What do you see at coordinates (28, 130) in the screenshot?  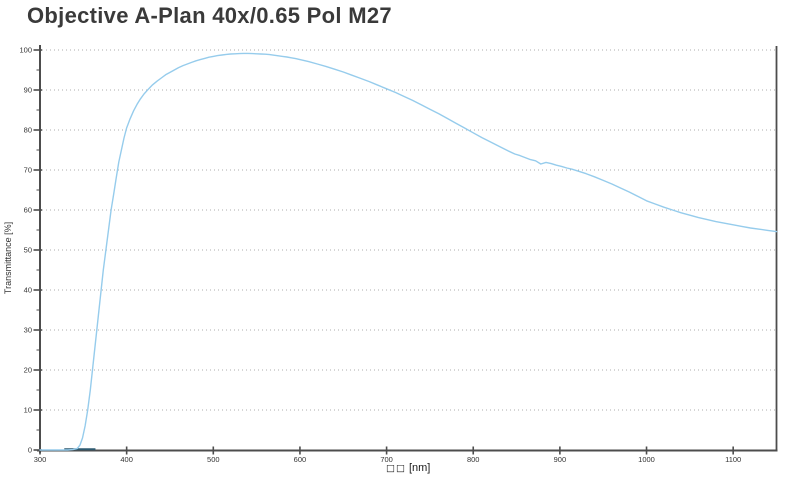 I see `y-tick-label: 80` at bounding box center [28, 130].